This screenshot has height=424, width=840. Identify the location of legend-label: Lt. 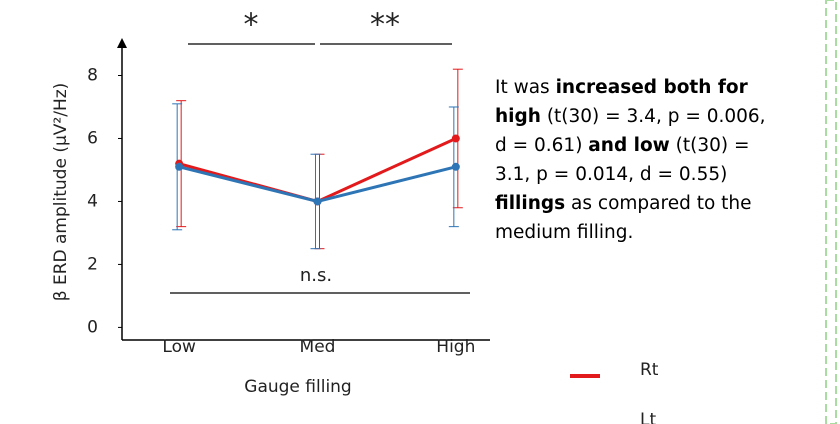
(648, 417).